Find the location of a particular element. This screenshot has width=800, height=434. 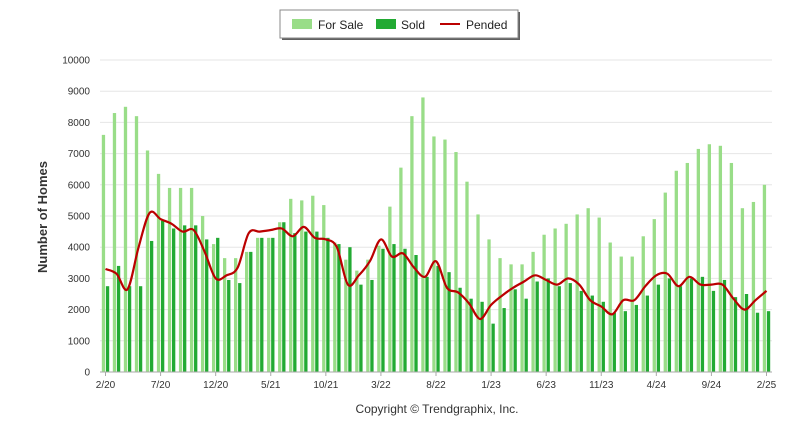

y-tick-label: 7000 is located at coordinates (79, 154).